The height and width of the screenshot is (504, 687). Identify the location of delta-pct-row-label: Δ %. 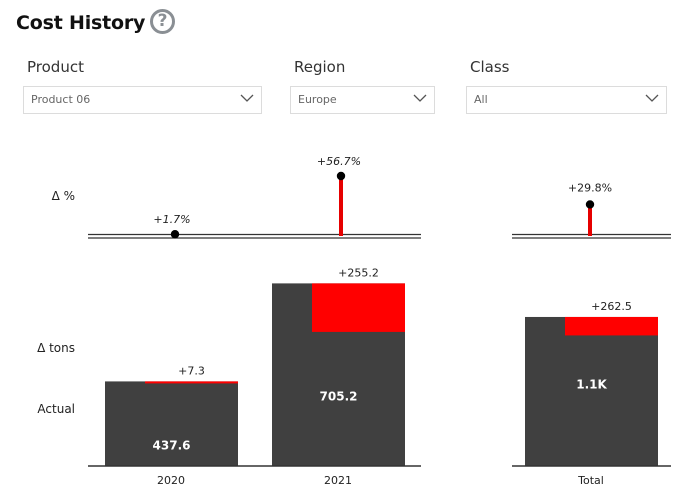
(63, 196).